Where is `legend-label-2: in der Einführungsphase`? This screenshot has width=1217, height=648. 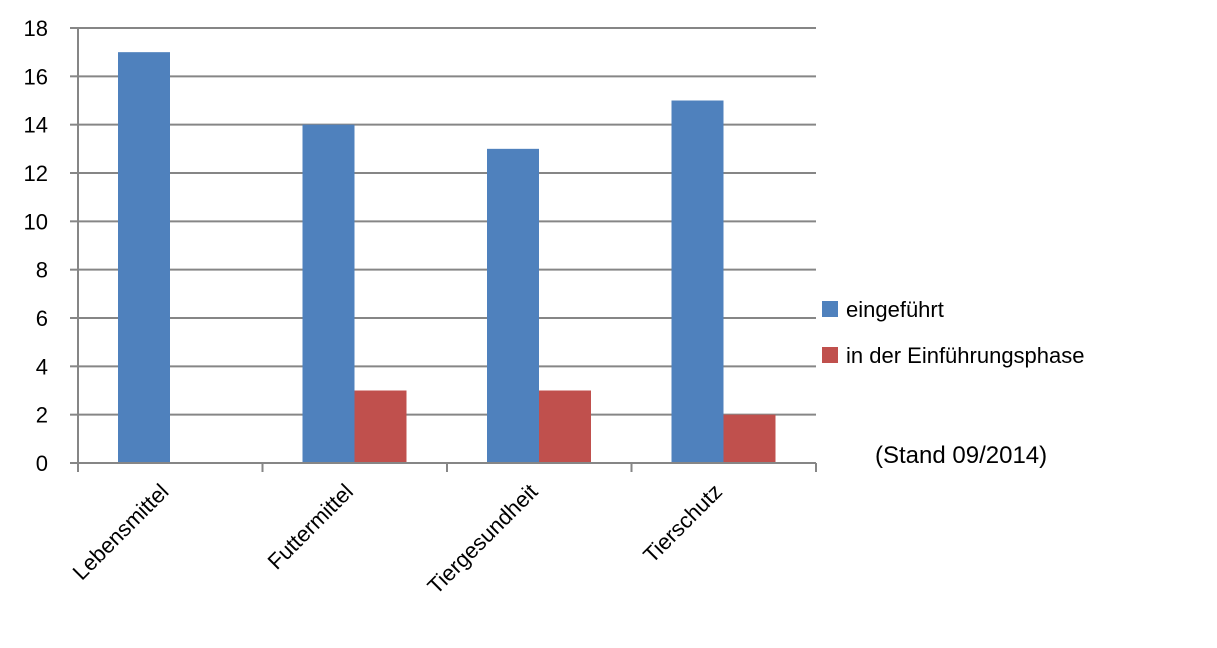
legend-label-2: in der Einführungsphase is located at coordinates (965, 355).